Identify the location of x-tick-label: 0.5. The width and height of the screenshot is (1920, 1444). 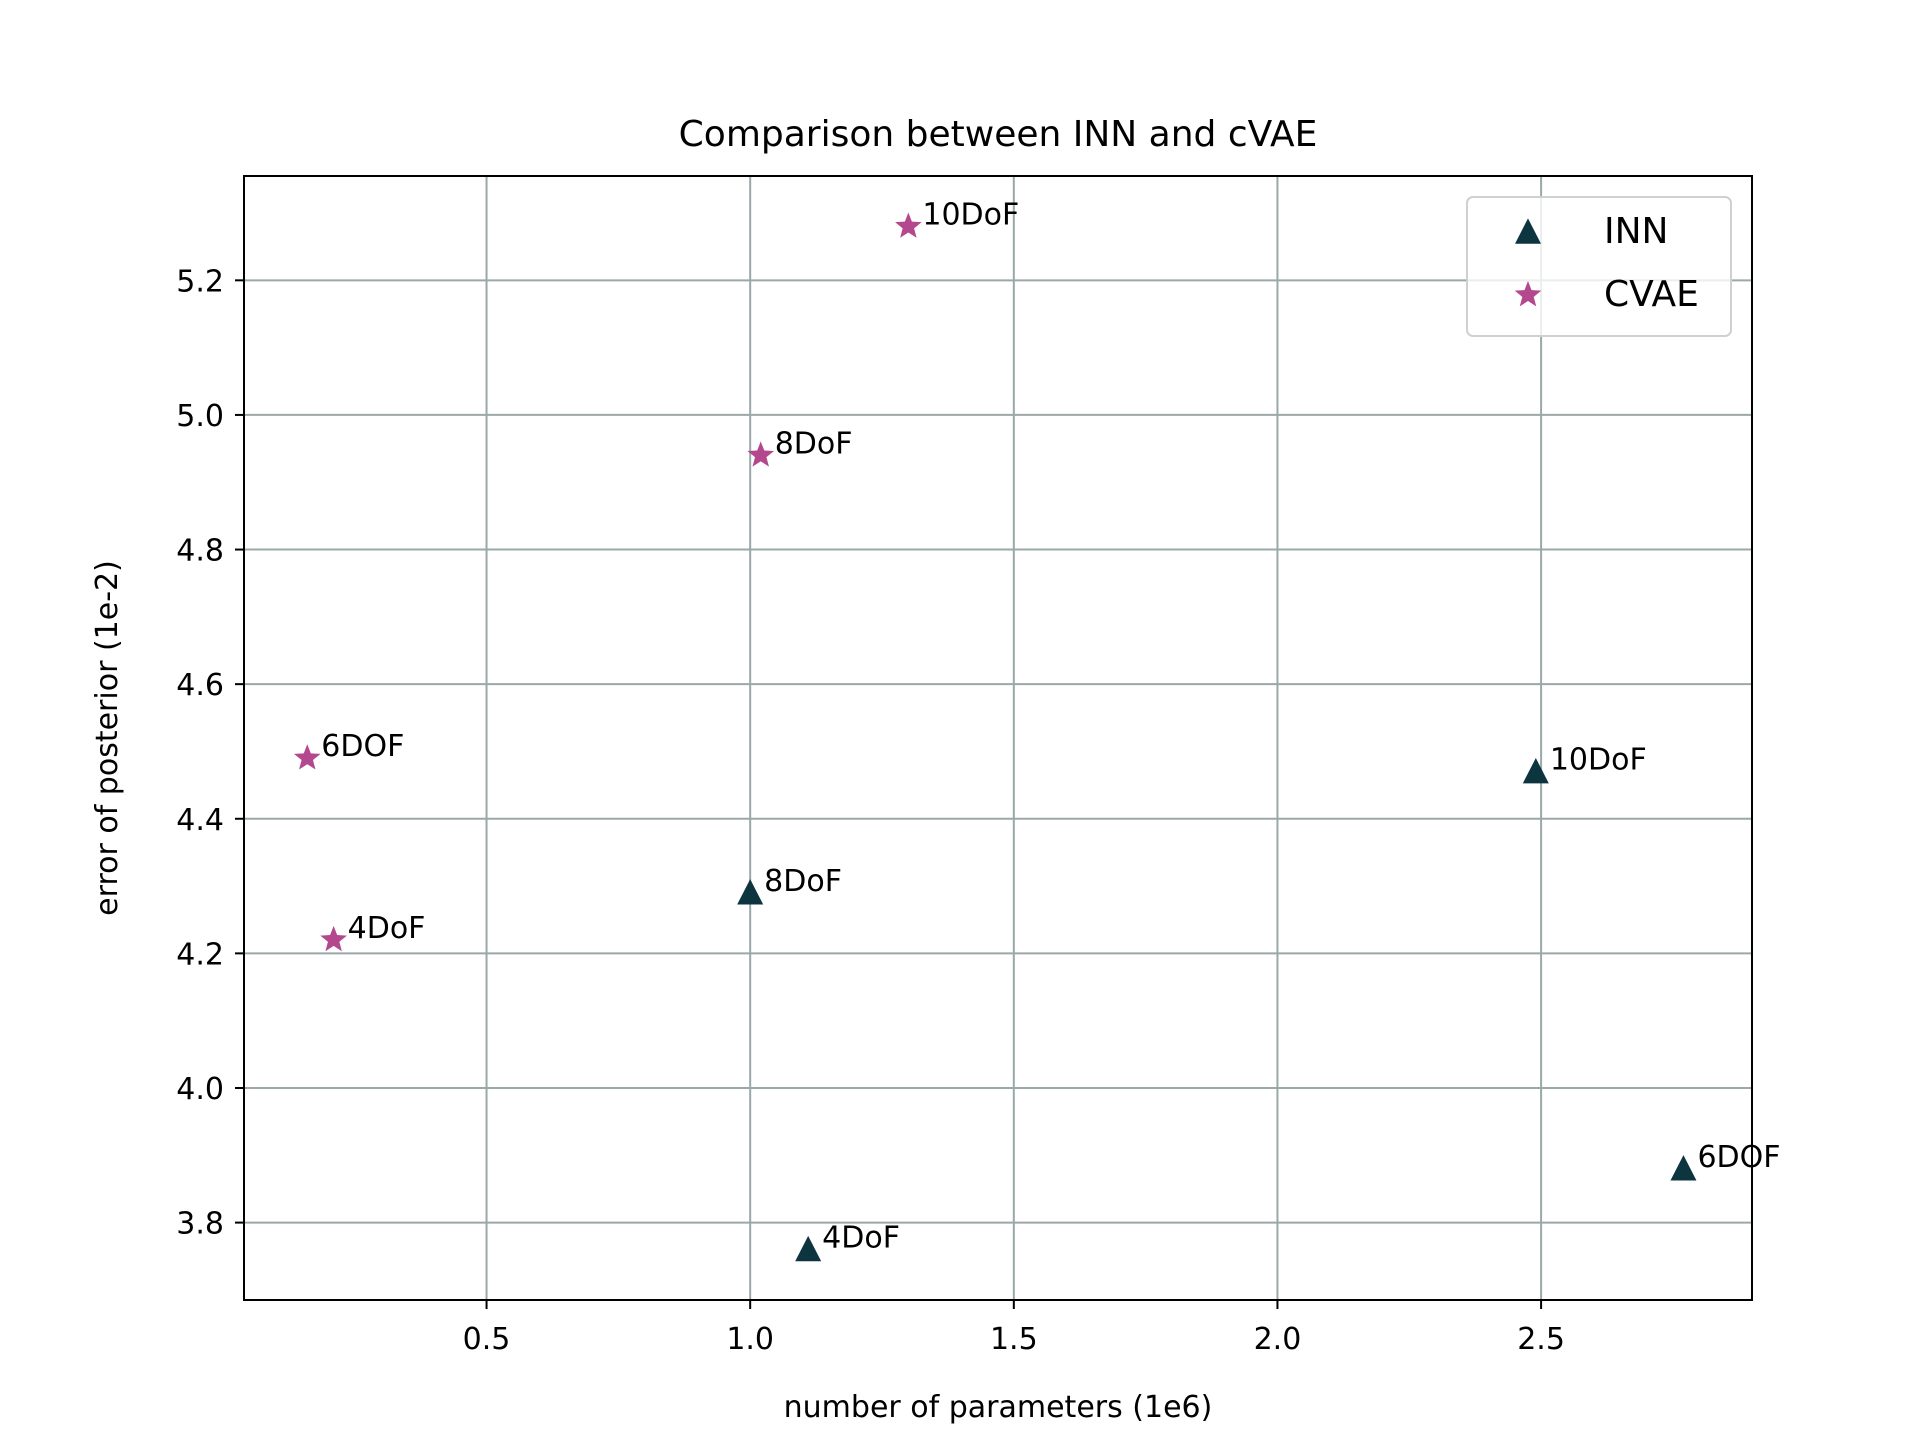
(487, 1339).